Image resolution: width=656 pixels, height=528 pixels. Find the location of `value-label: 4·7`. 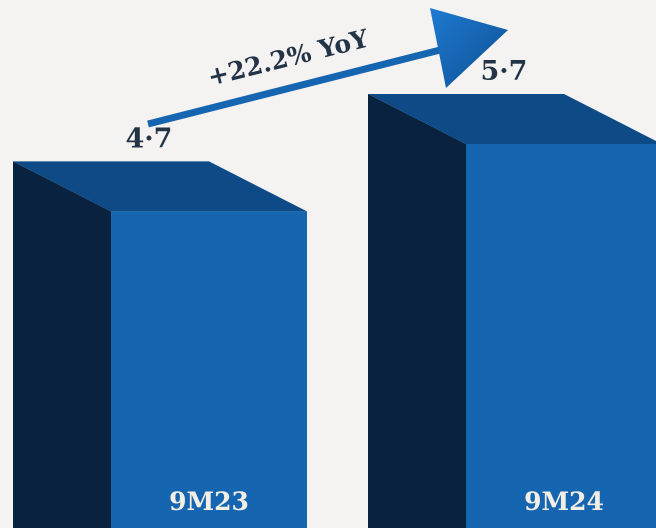

value-label: 4·7 is located at coordinates (149, 138).